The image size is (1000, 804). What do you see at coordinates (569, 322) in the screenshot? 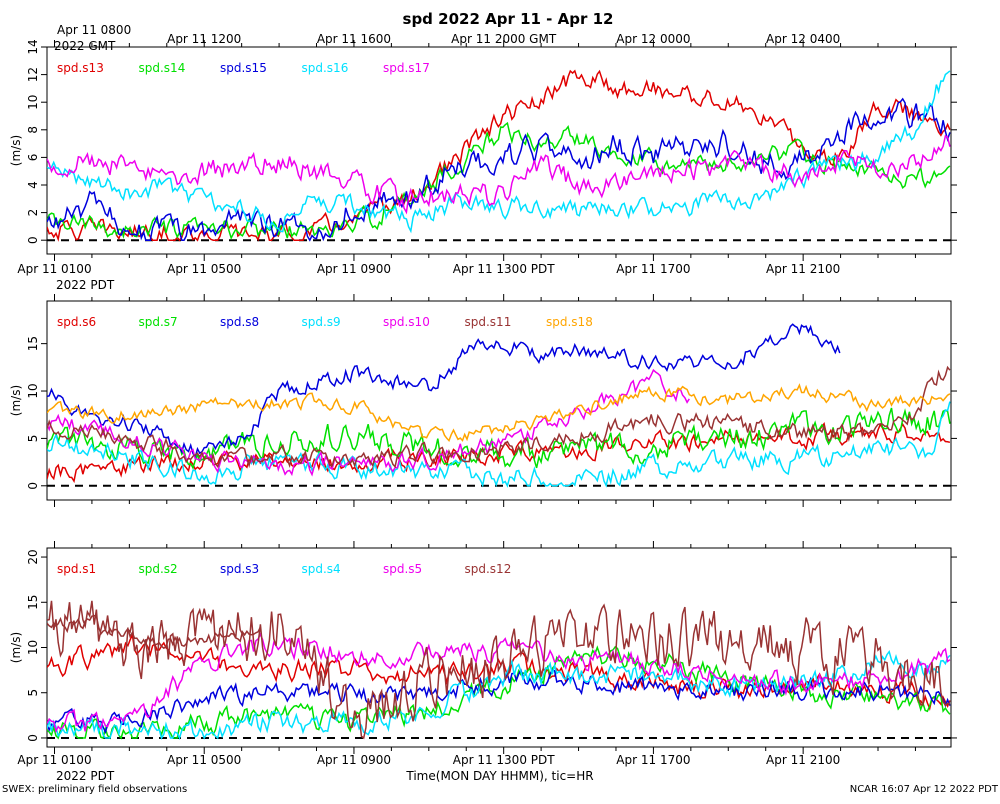
I see `legend-spd-s18: spd.s18` at bounding box center [569, 322].